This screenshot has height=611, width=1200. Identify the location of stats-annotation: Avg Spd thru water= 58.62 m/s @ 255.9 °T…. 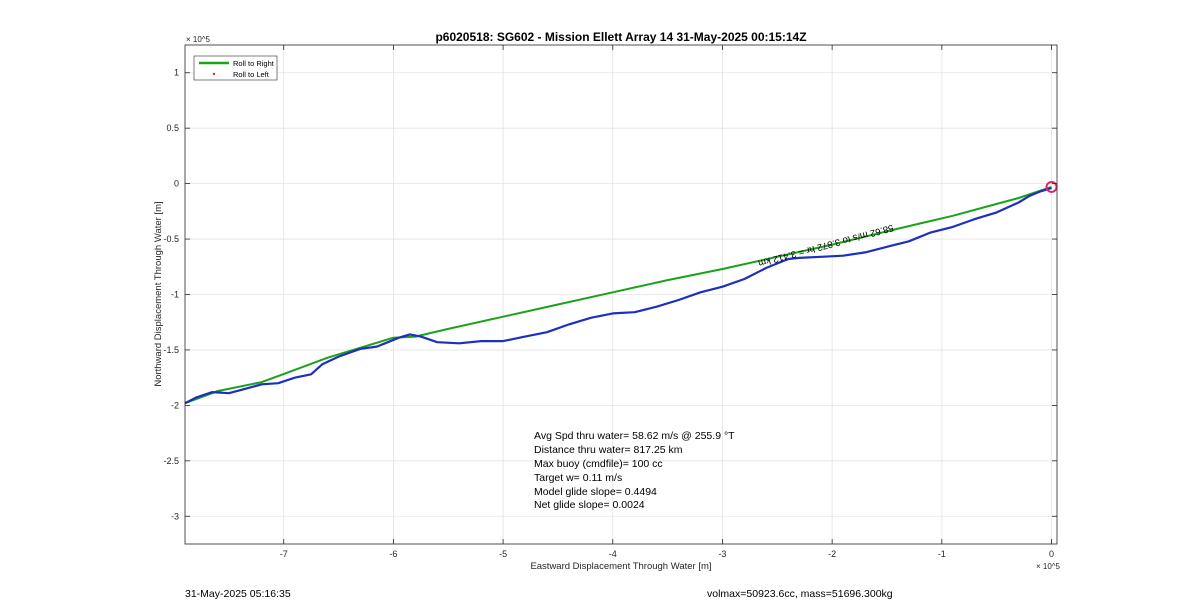
(634, 470).